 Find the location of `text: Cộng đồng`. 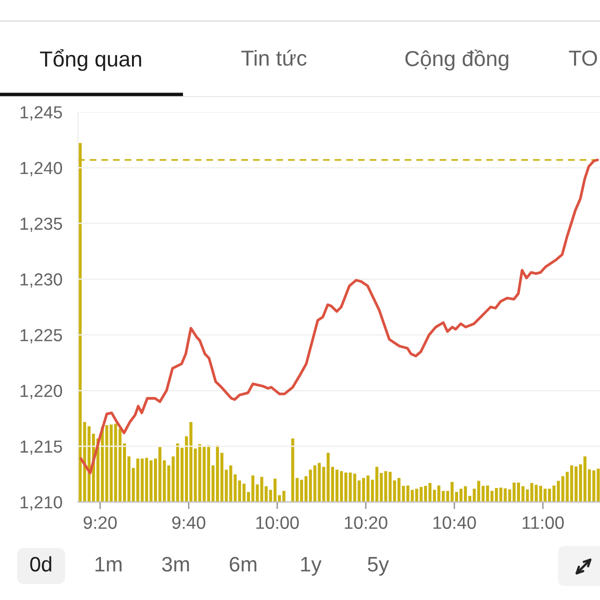

text: Cộng đồng is located at coordinates (456, 60).